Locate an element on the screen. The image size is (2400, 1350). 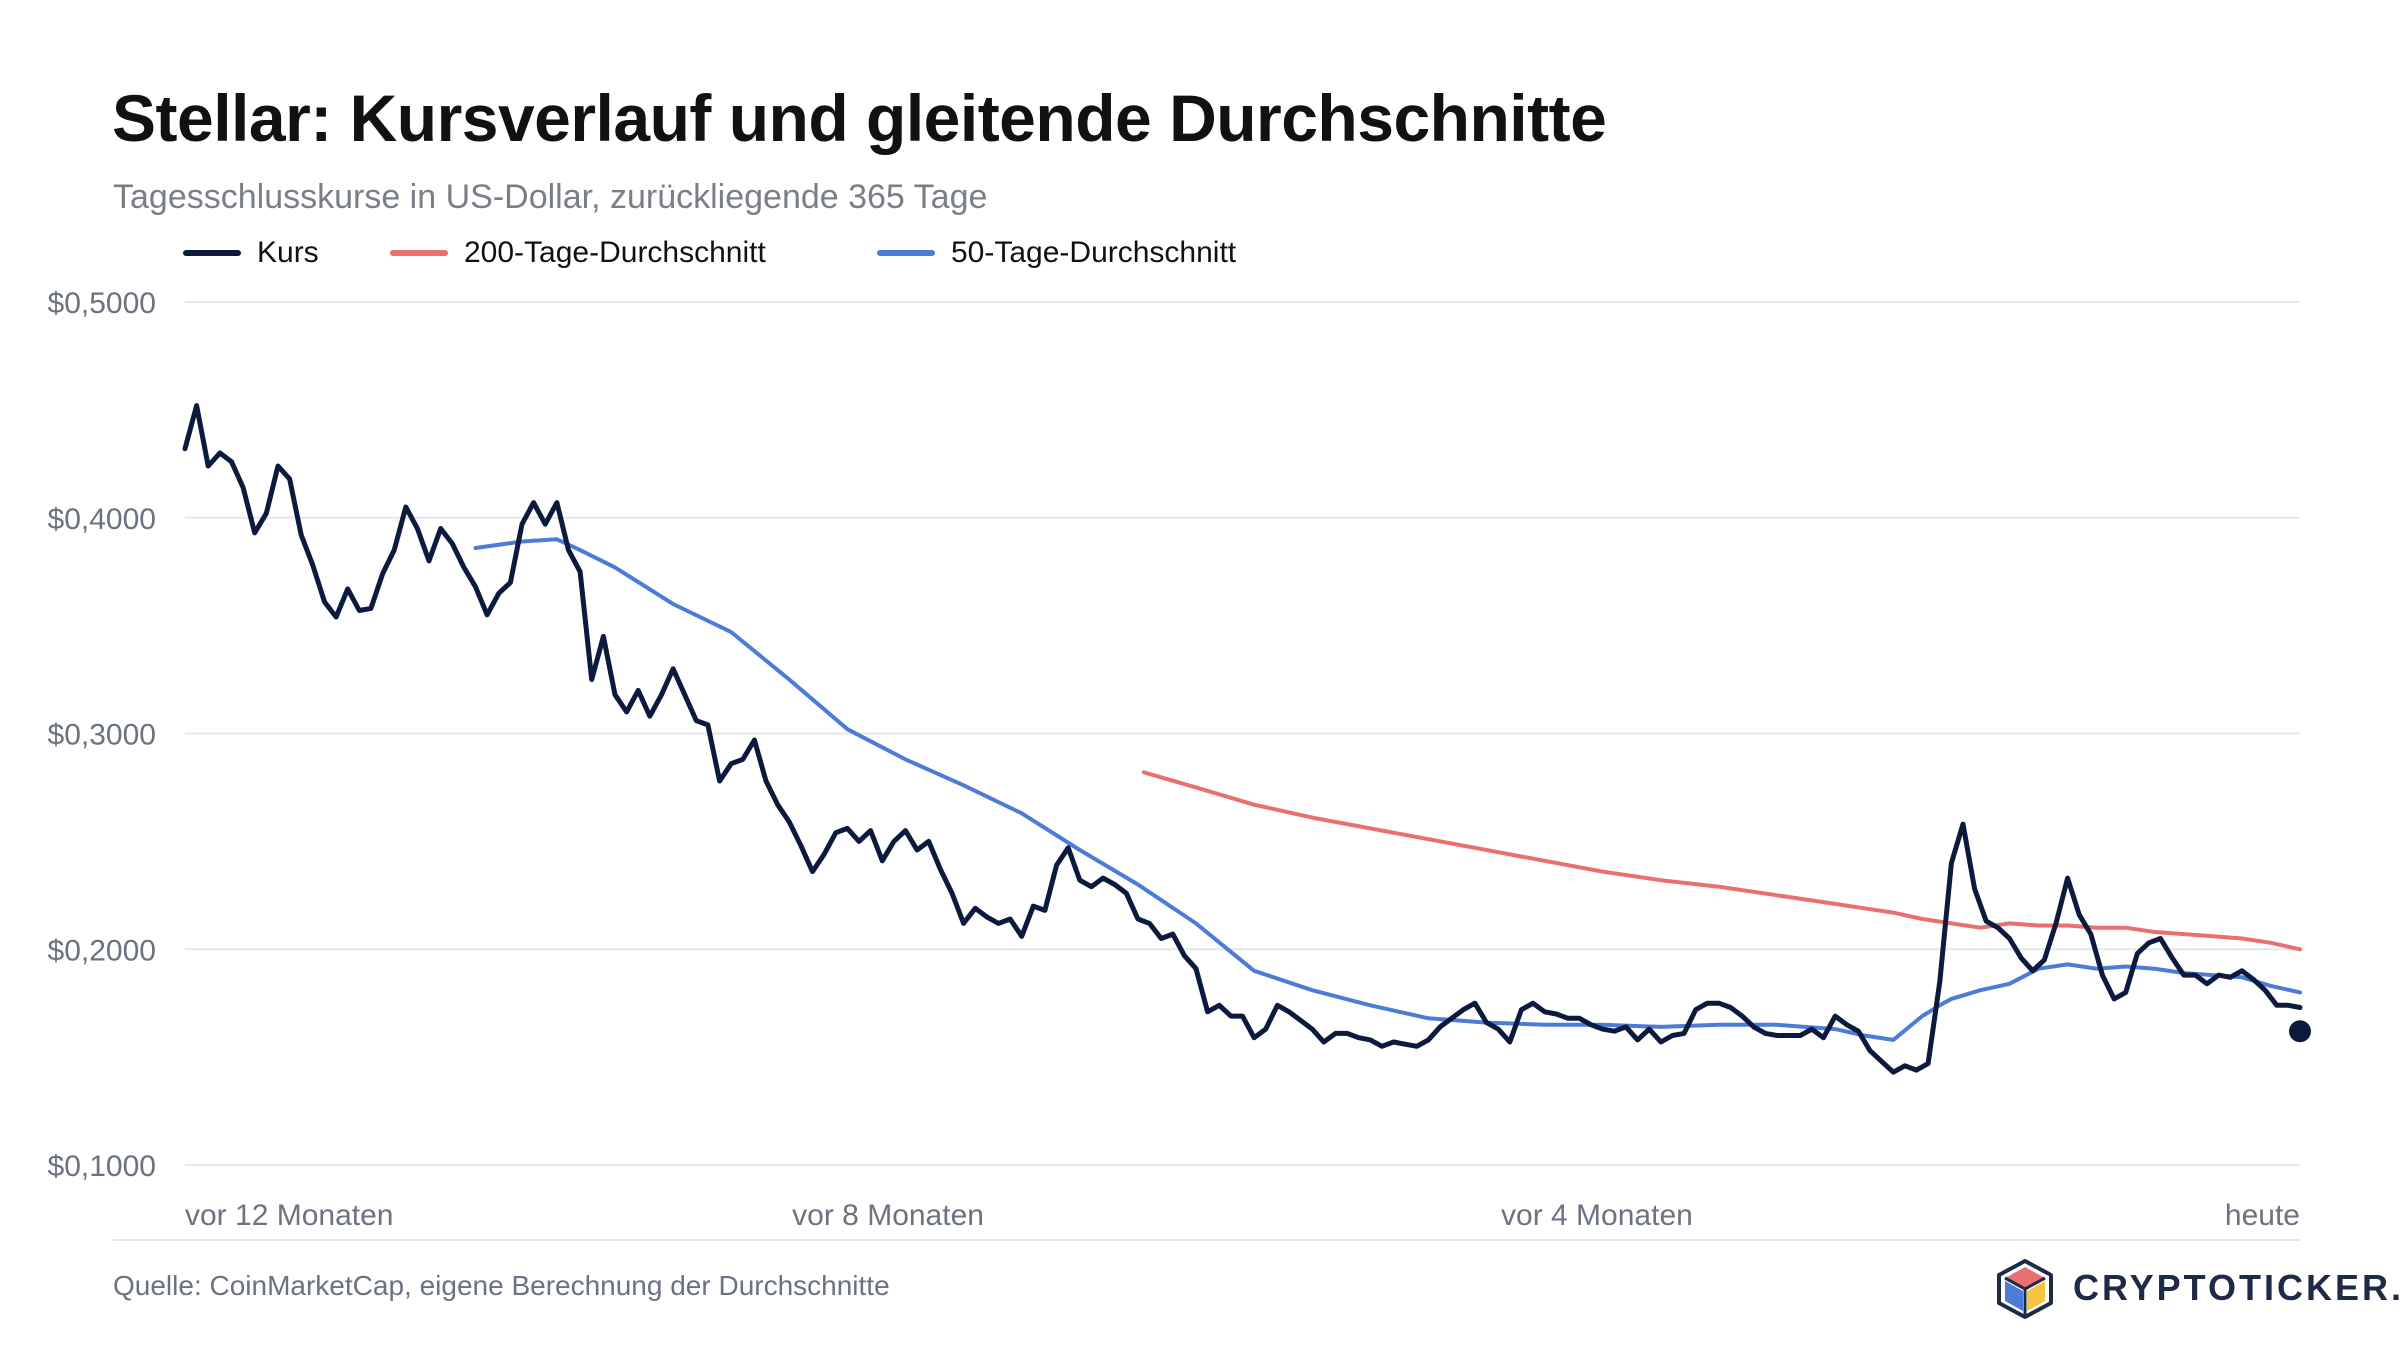
y-tick-label: $0,1000 is located at coordinates (102, 1166).